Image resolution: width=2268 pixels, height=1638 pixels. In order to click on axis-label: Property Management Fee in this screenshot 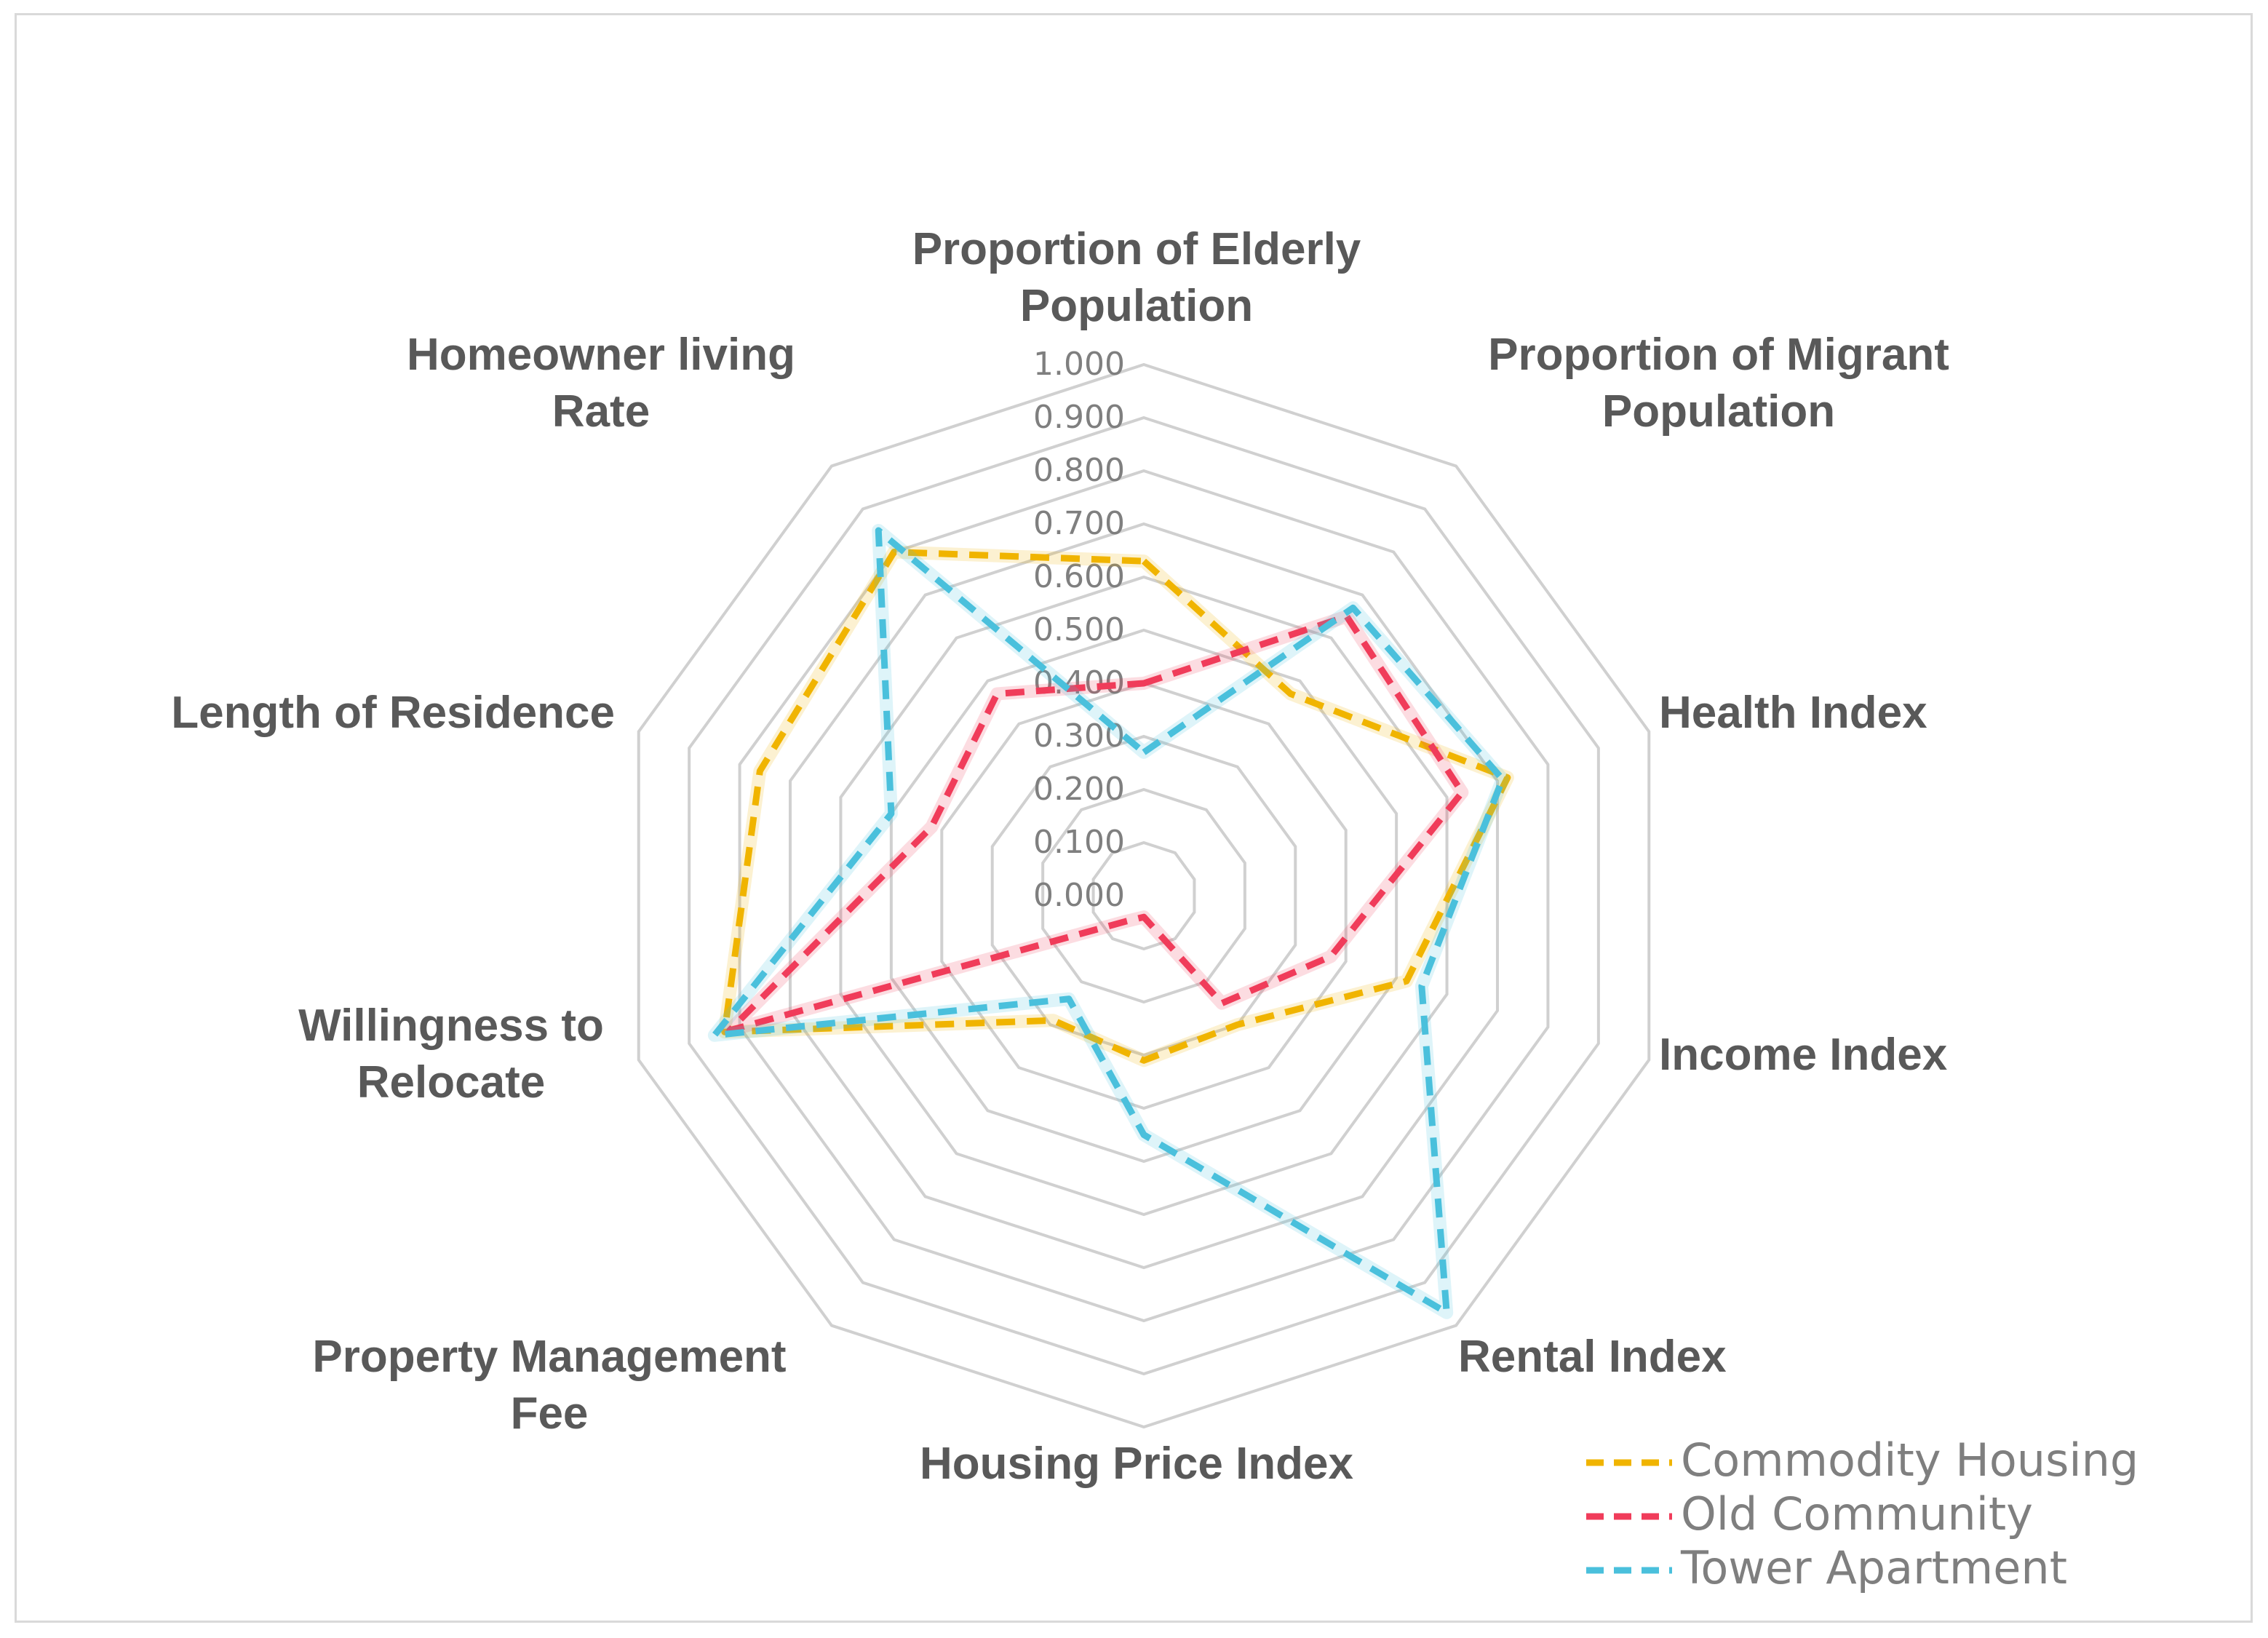, I will do `click(549, 1385)`.